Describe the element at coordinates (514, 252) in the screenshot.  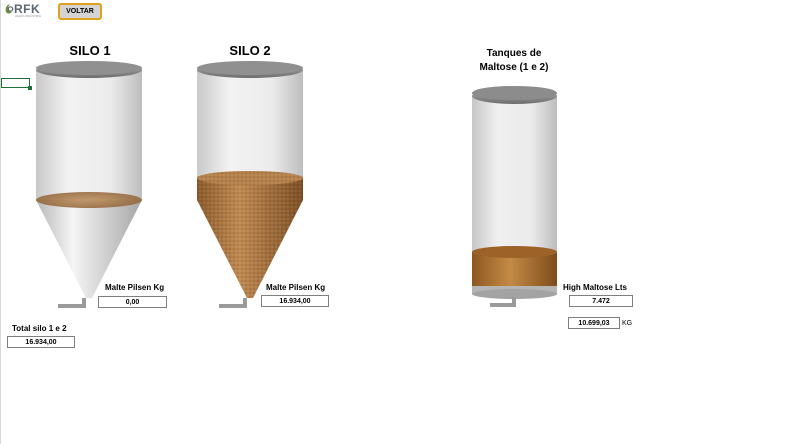
I see `tank-maltose-surface` at that location.